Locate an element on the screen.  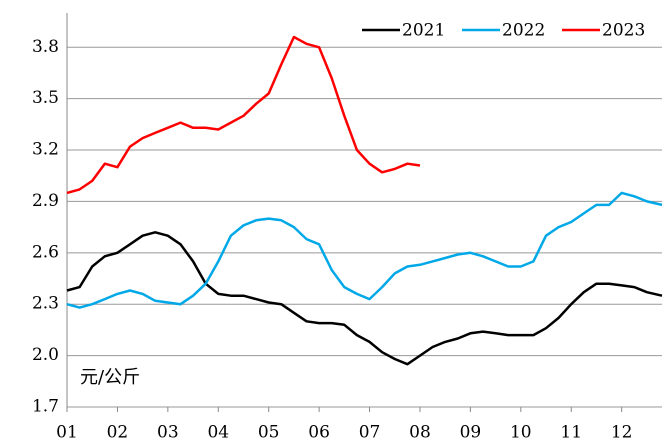
x-tick-label: 04 is located at coordinates (218, 432).